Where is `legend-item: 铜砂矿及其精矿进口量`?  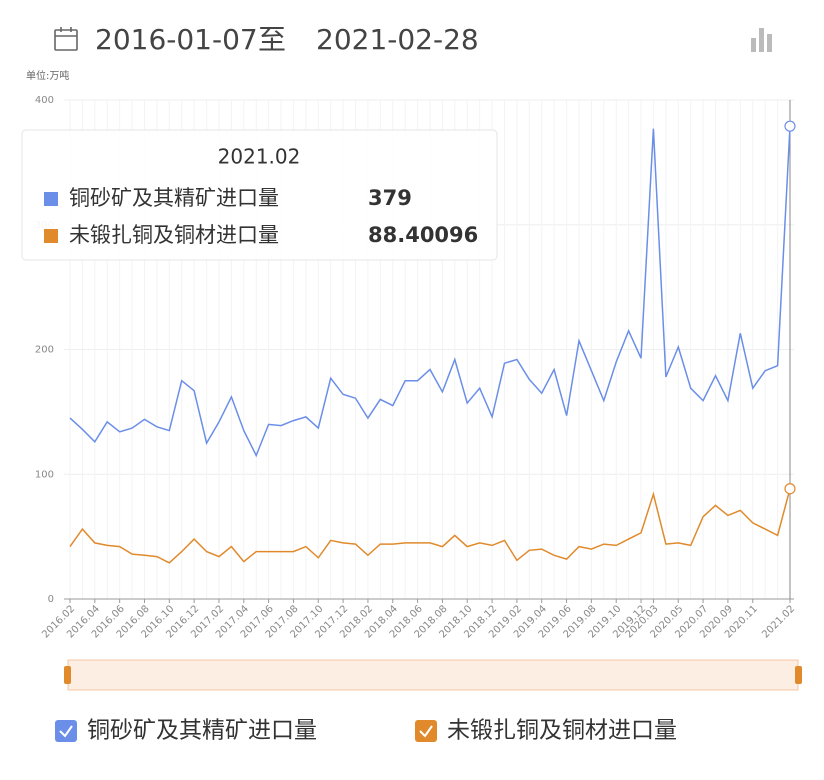 legend-item: 铜砂矿及其精矿进口量 is located at coordinates (186, 731).